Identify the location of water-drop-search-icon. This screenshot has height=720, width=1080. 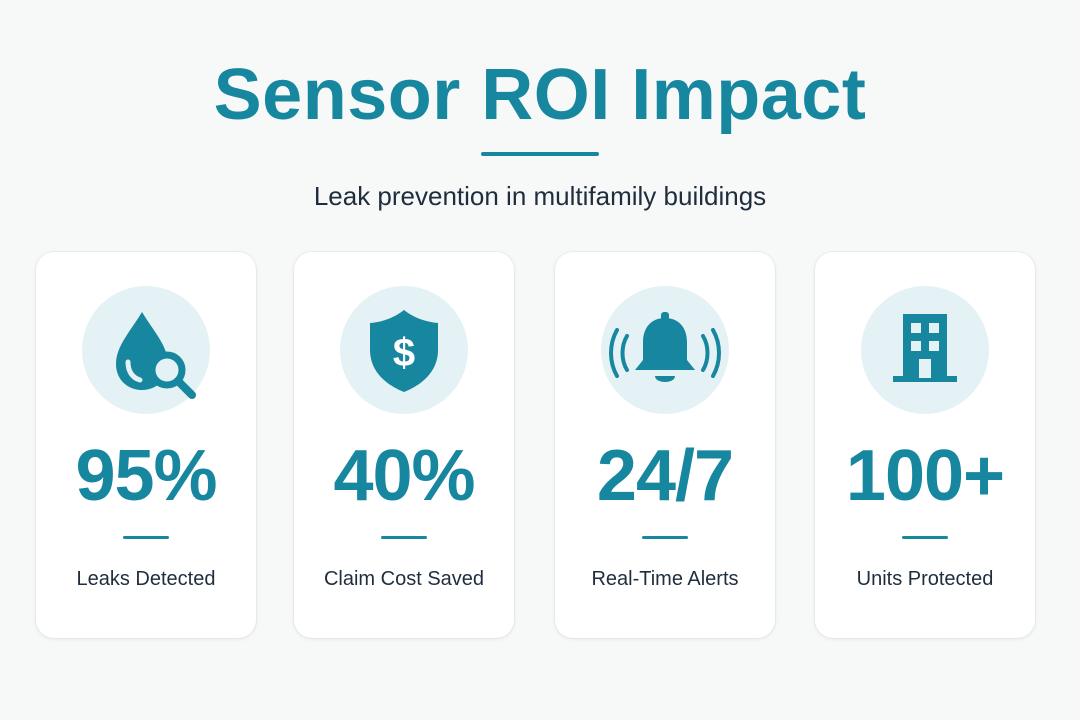
(156, 355).